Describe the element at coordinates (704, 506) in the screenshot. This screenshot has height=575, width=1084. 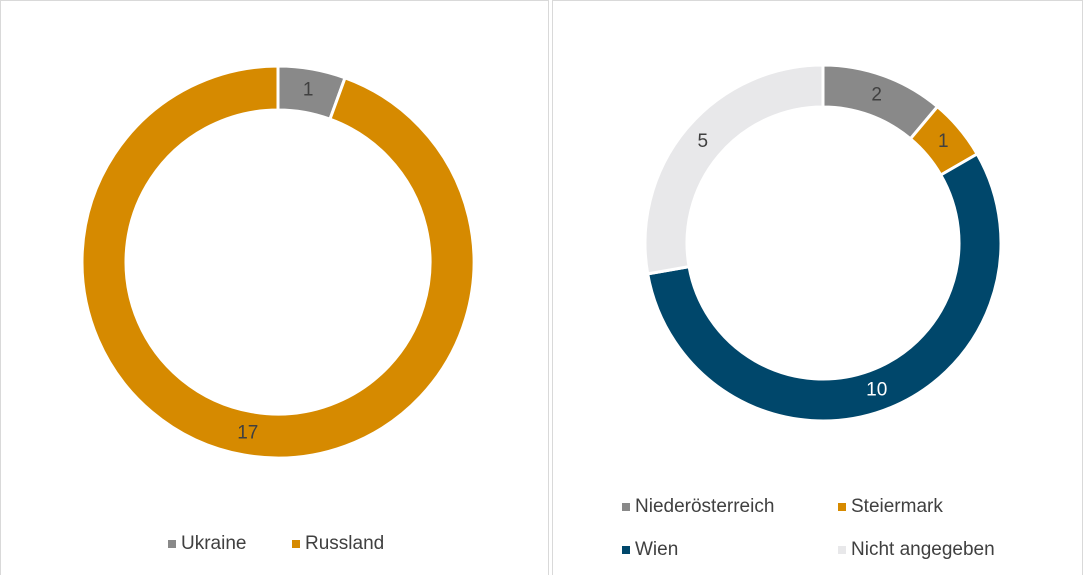
I see `legend-label: Niederösterreich` at that location.